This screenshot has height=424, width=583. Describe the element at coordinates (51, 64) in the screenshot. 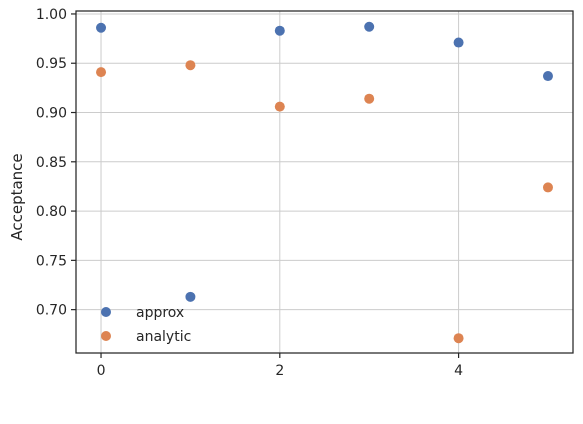

I see `y-tick-label: 0.95` at that location.